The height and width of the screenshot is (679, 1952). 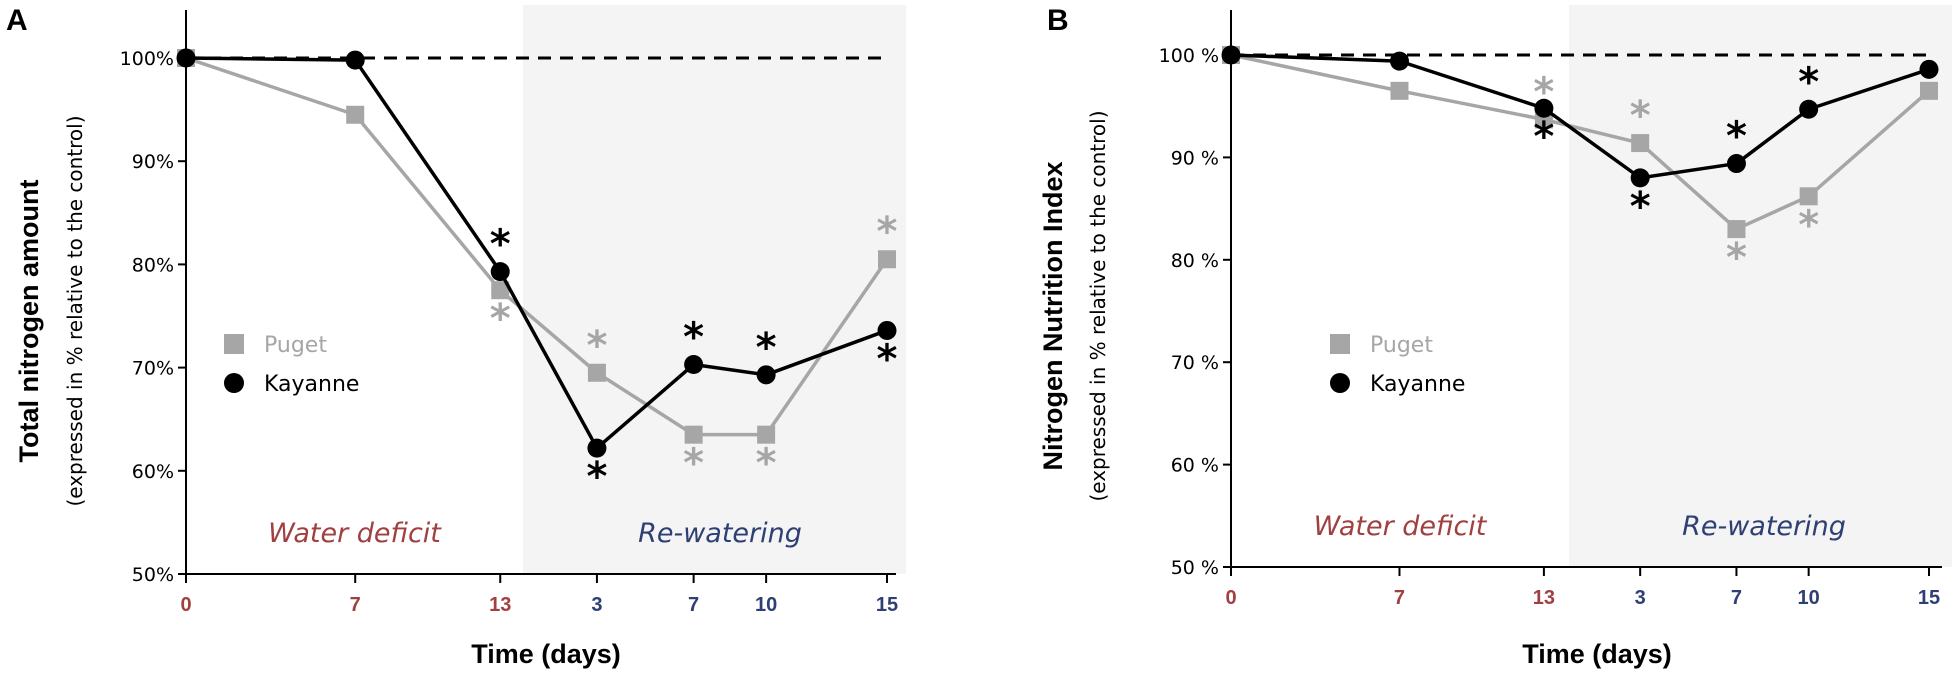 What do you see at coordinates (1189, 56) in the screenshot?
I see `y-tick-label: 100 %` at bounding box center [1189, 56].